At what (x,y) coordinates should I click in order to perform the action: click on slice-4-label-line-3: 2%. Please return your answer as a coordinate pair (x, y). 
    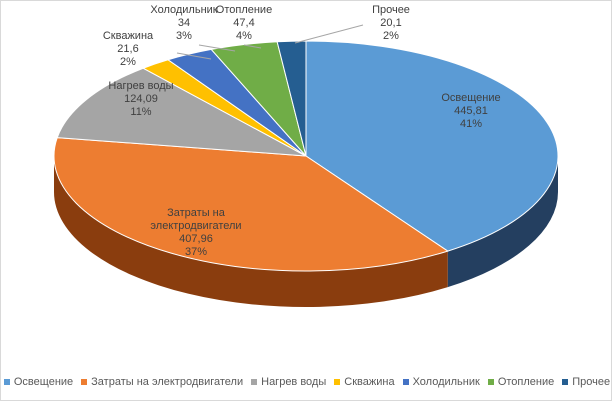
    Looking at the image, I should click on (128, 62).